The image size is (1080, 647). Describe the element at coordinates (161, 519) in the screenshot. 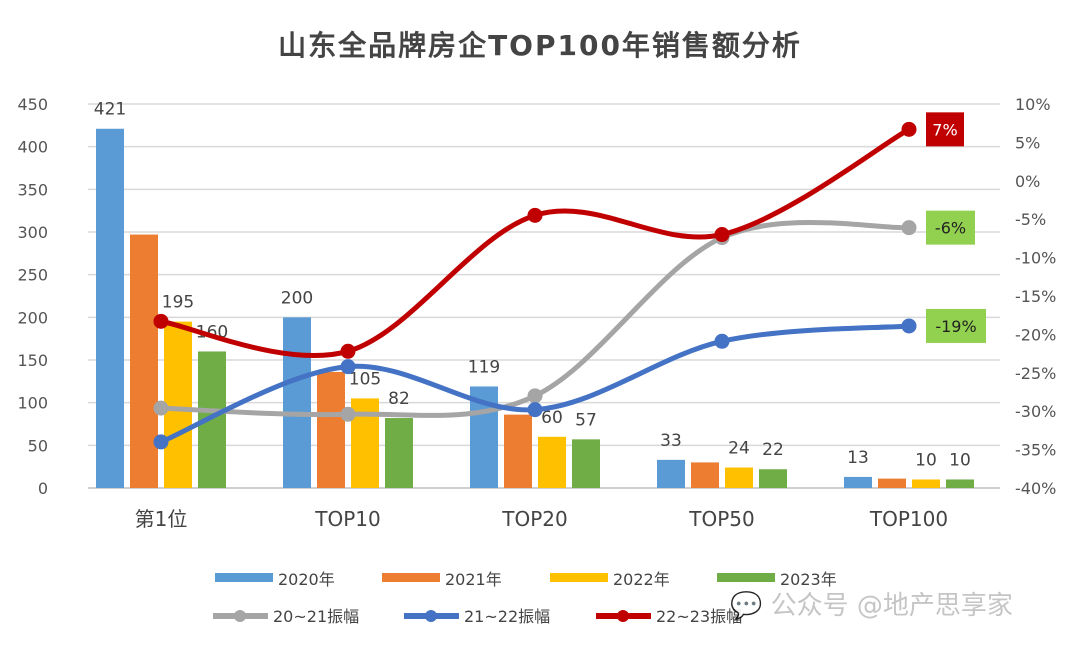

I see `category-label: 第1位` at that location.